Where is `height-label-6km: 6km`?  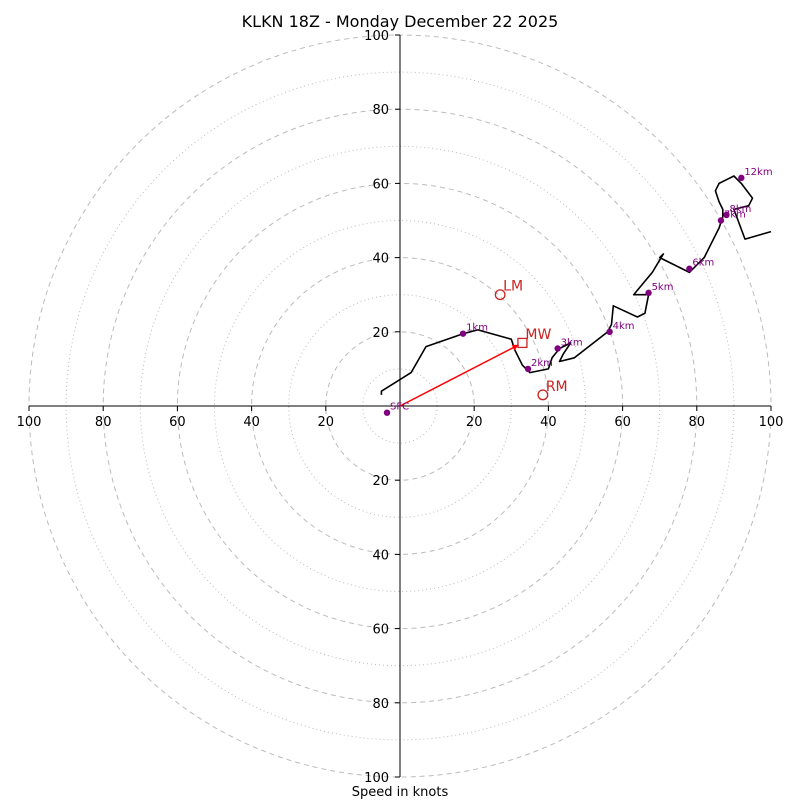 height-label-6km: 6km is located at coordinates (703, 263).